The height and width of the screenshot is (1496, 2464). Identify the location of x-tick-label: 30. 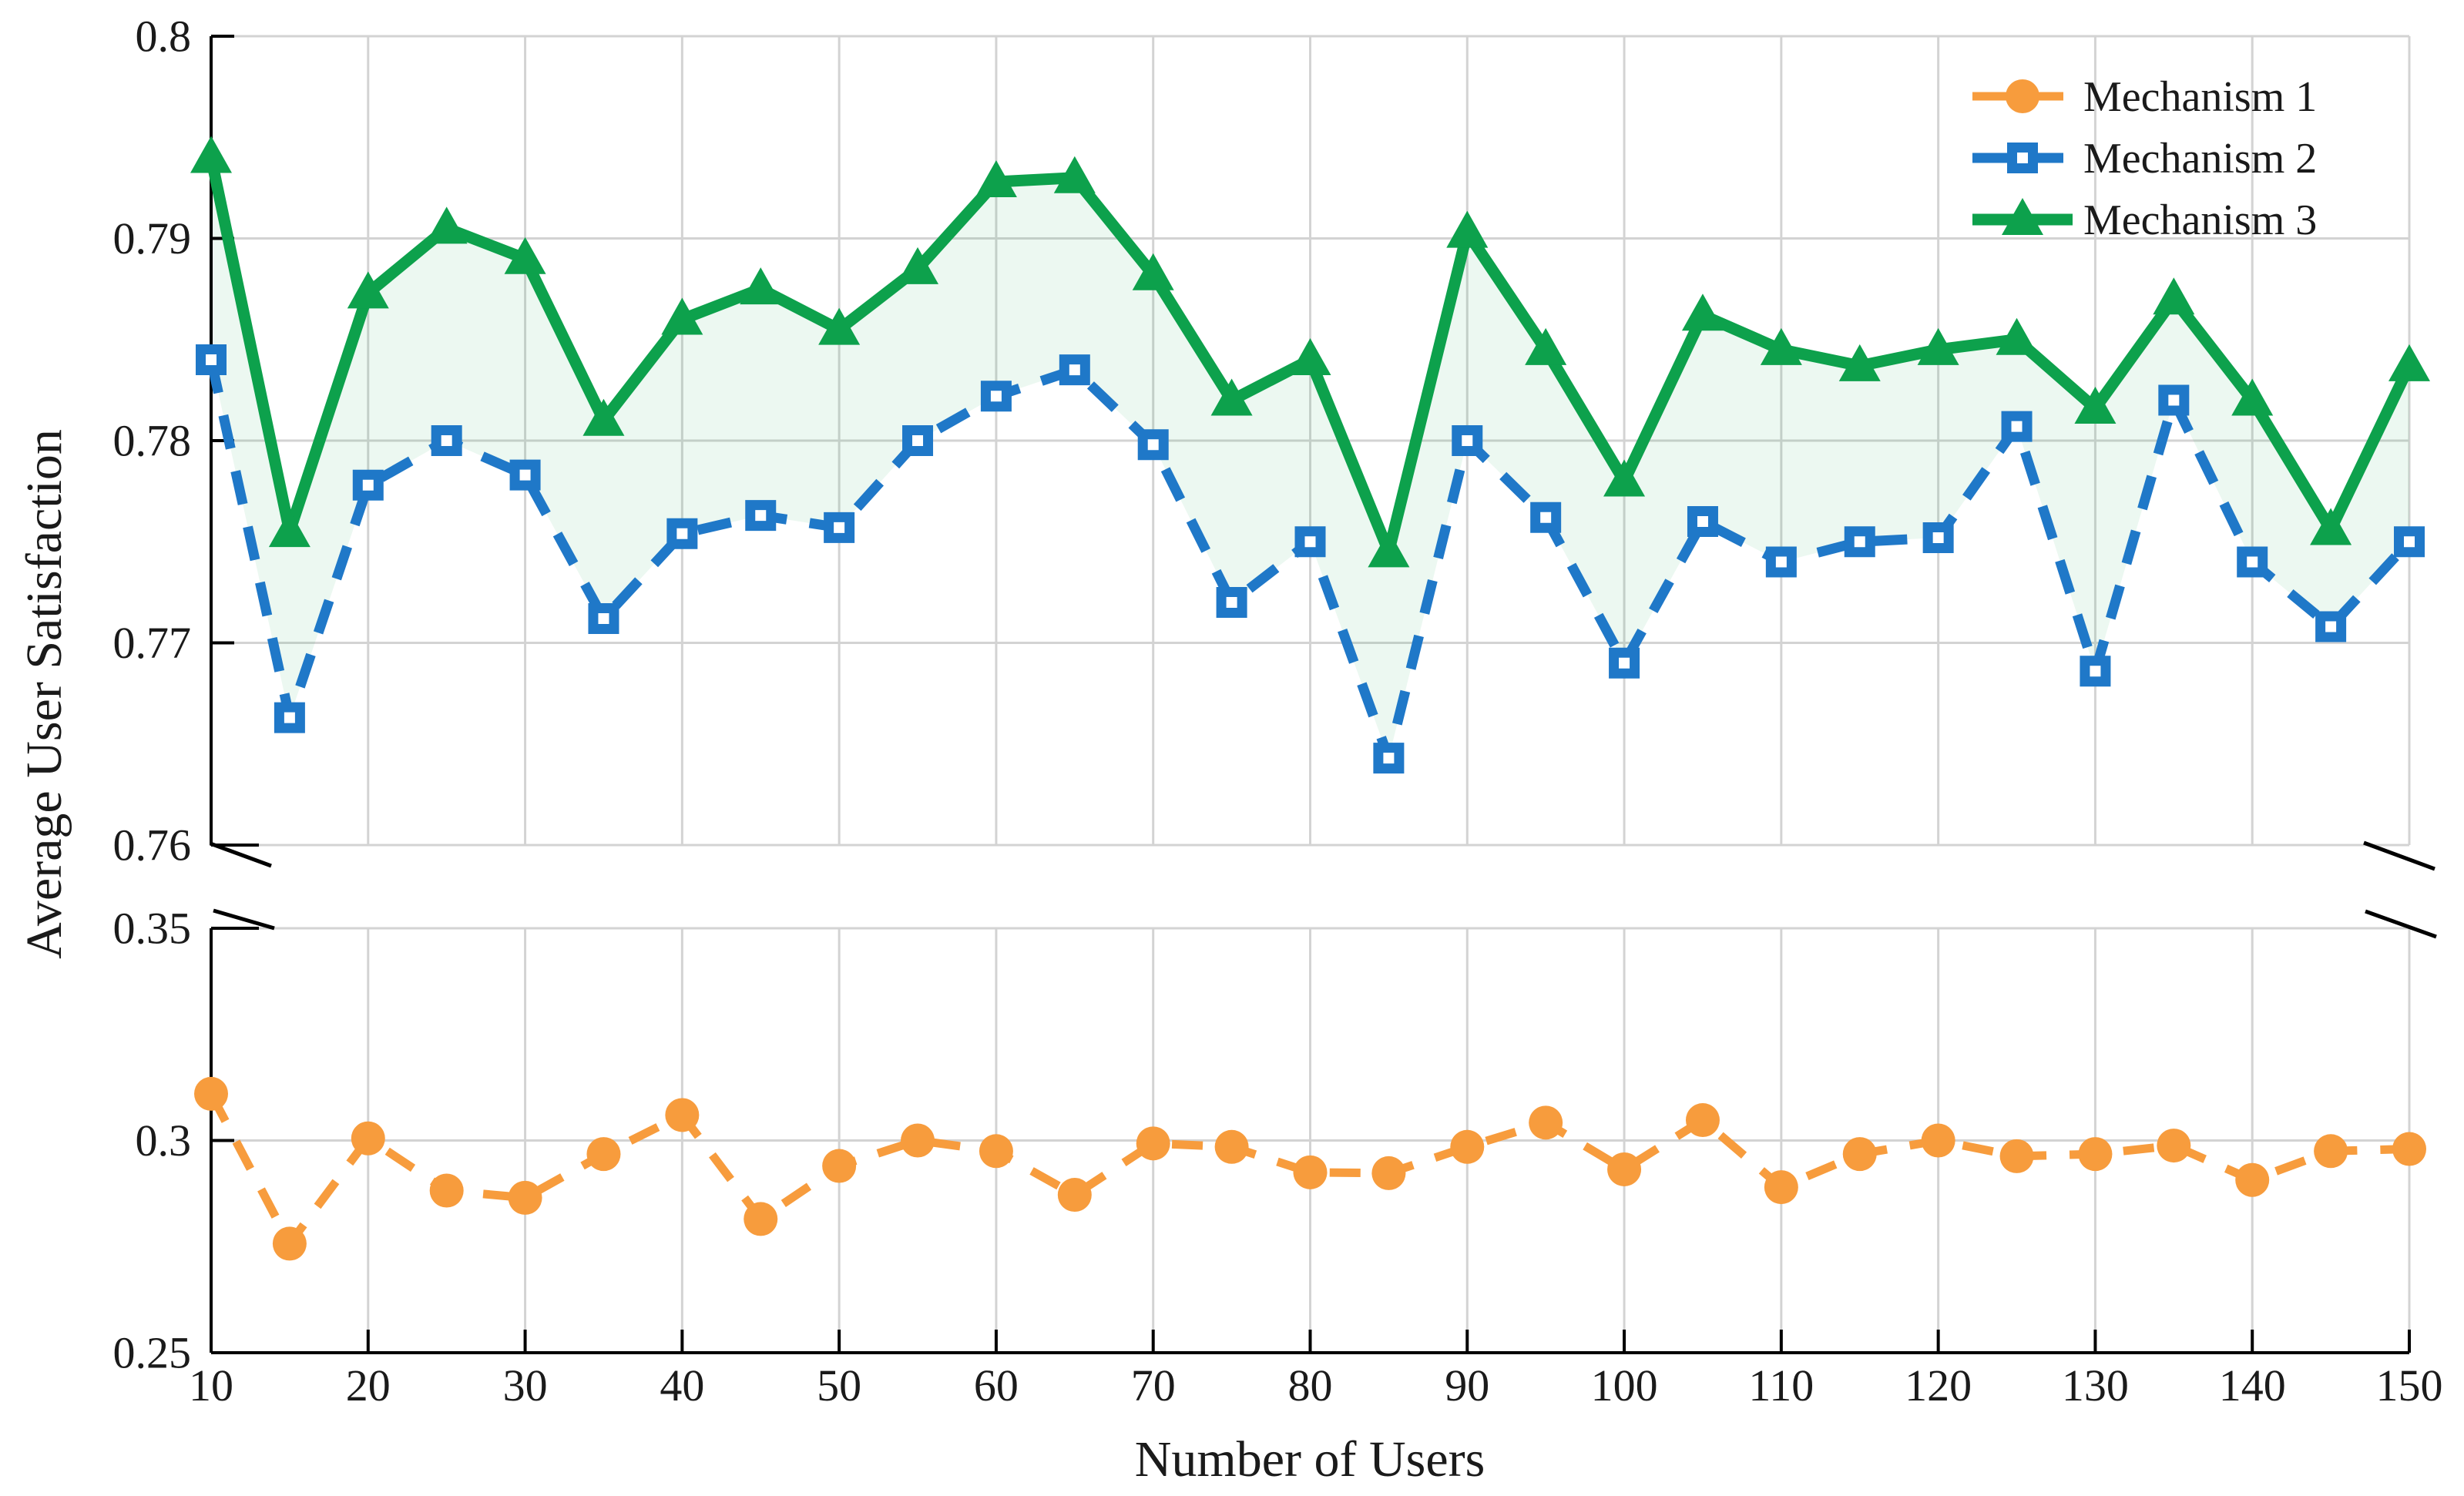
(525, 1385).